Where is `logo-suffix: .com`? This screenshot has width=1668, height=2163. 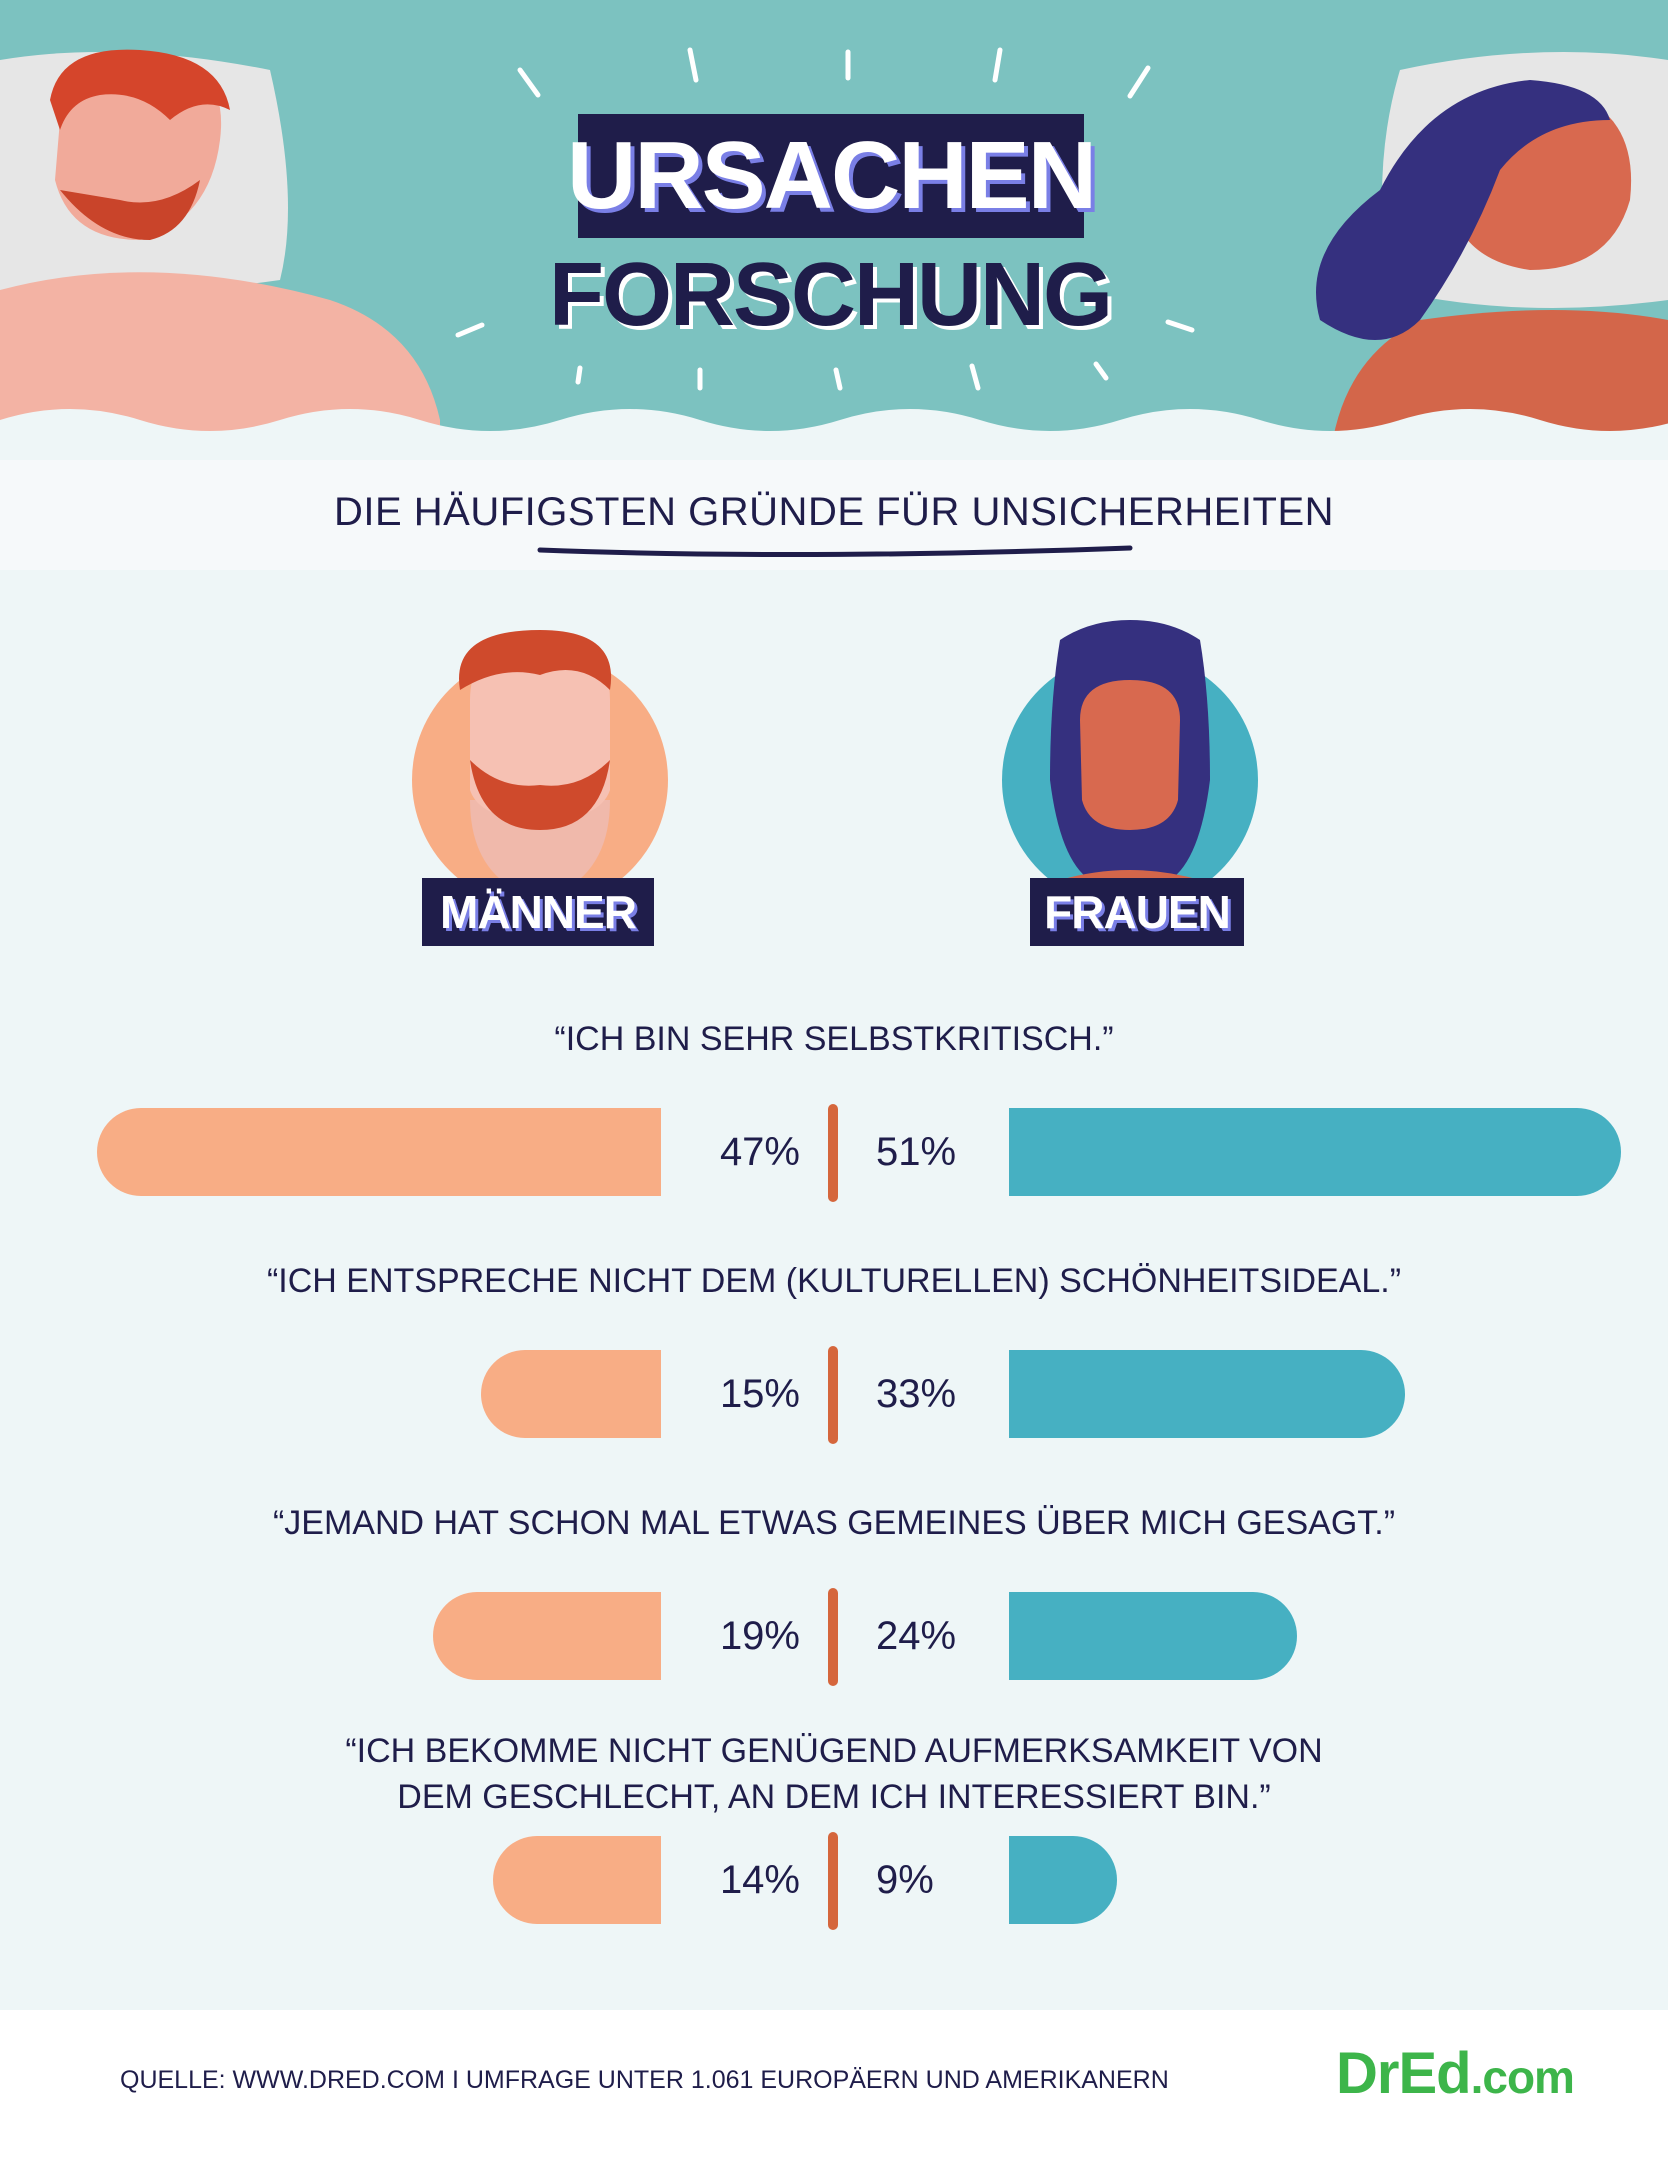
logo-suffix: .com is located at coordinates (1522, 2077).